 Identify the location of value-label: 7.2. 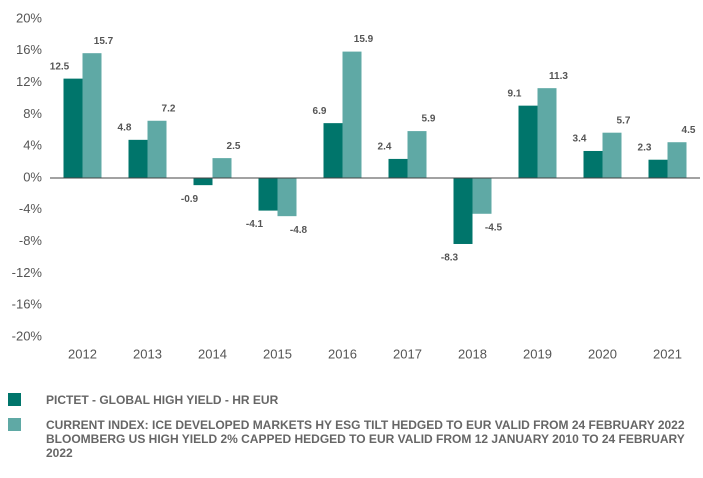
(169, 108).